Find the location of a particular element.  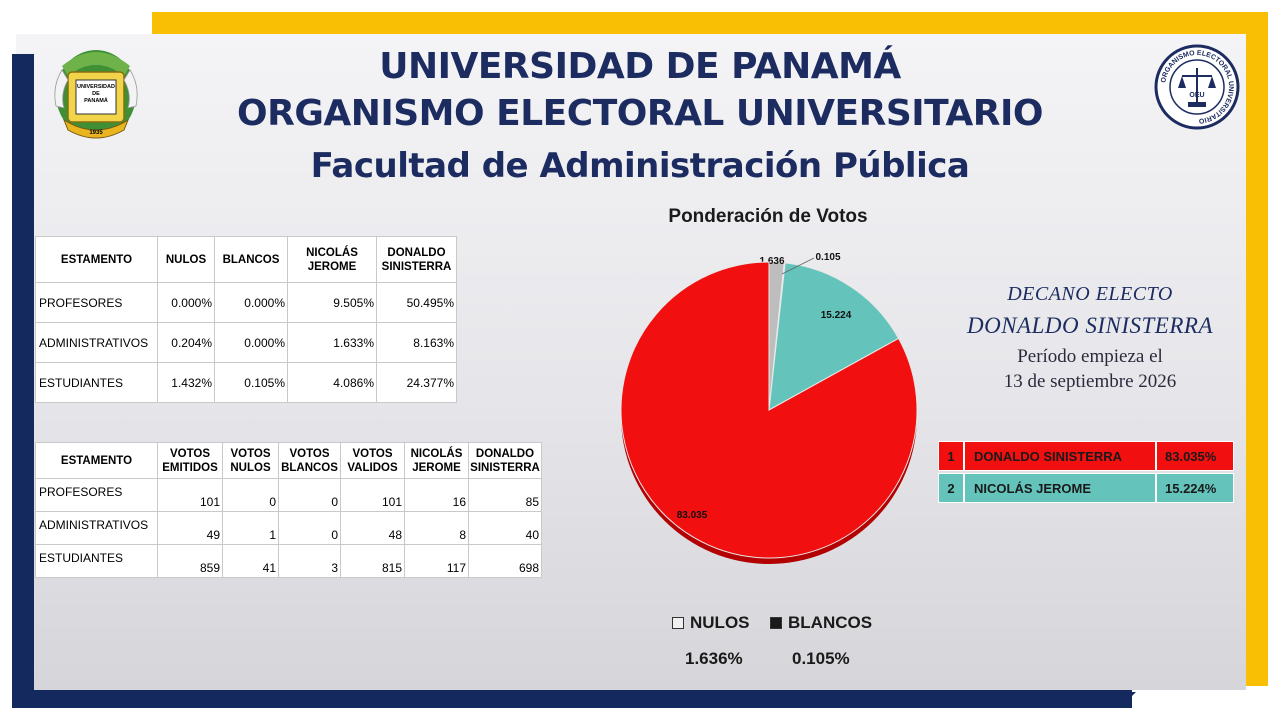

table-cell: 8.163% is located at coordinates (416, 342).